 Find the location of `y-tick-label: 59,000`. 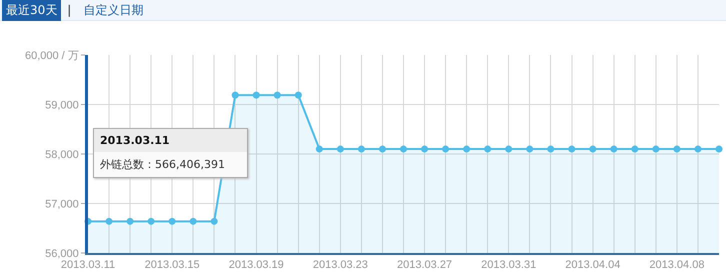

y-tick-label: 59,000 is located at coordinates (62, 105).